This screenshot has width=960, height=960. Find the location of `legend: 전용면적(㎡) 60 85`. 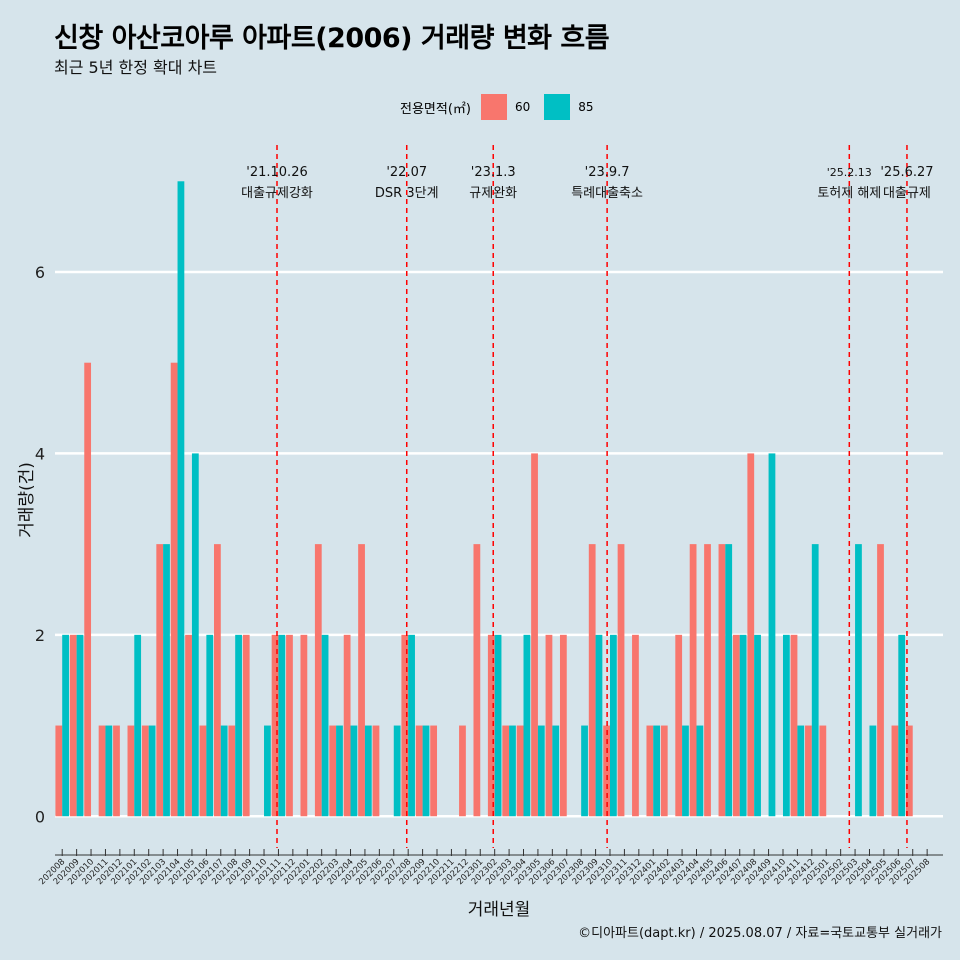

legend: 전용면적(㎡) 60 85 is located at coordinates (504, 107).